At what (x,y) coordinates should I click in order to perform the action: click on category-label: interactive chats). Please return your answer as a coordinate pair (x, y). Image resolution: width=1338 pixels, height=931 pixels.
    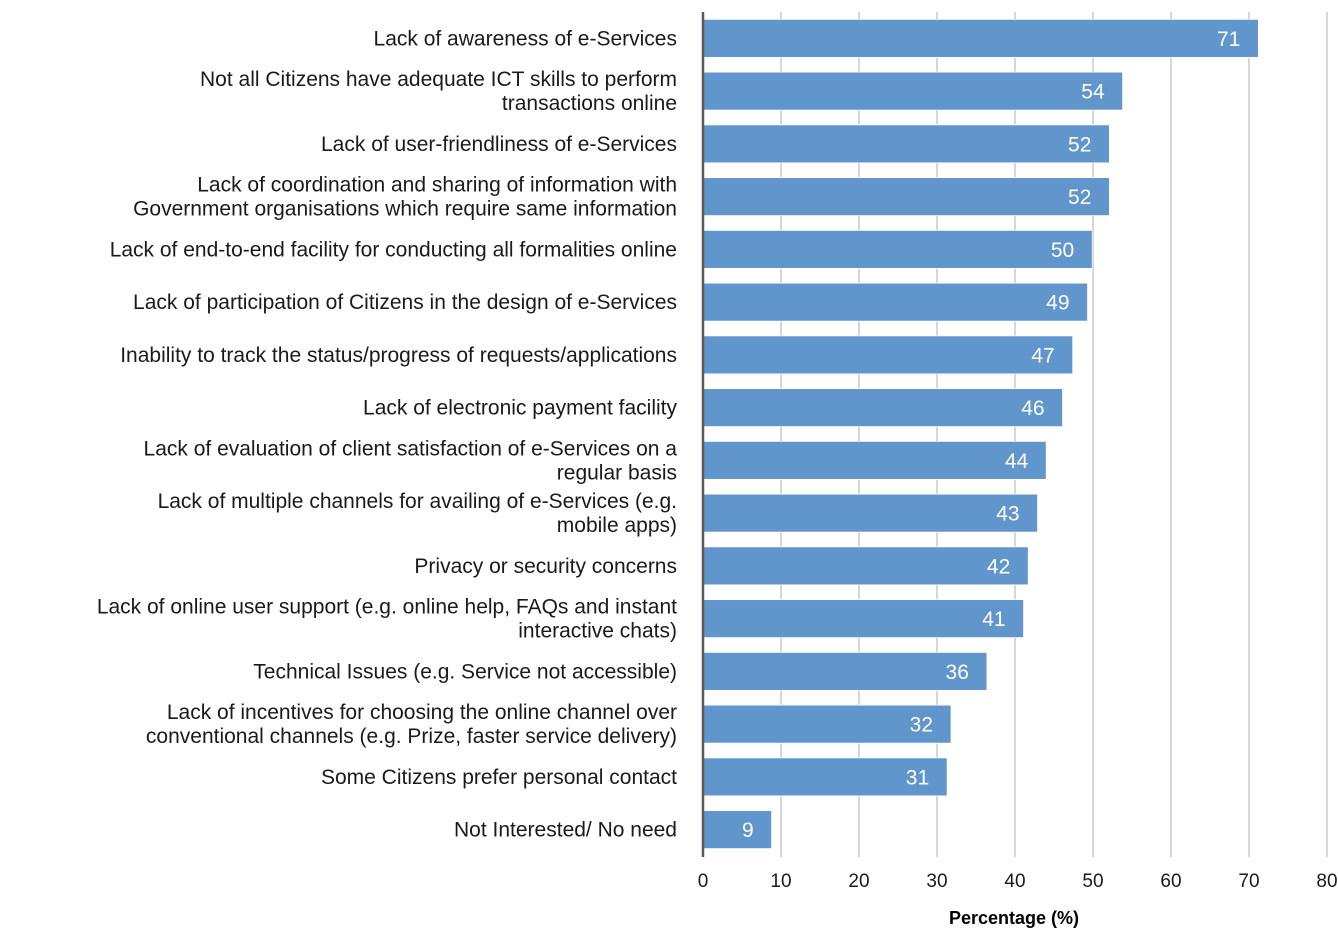
    Looking at the image, I should click on (597, 631).